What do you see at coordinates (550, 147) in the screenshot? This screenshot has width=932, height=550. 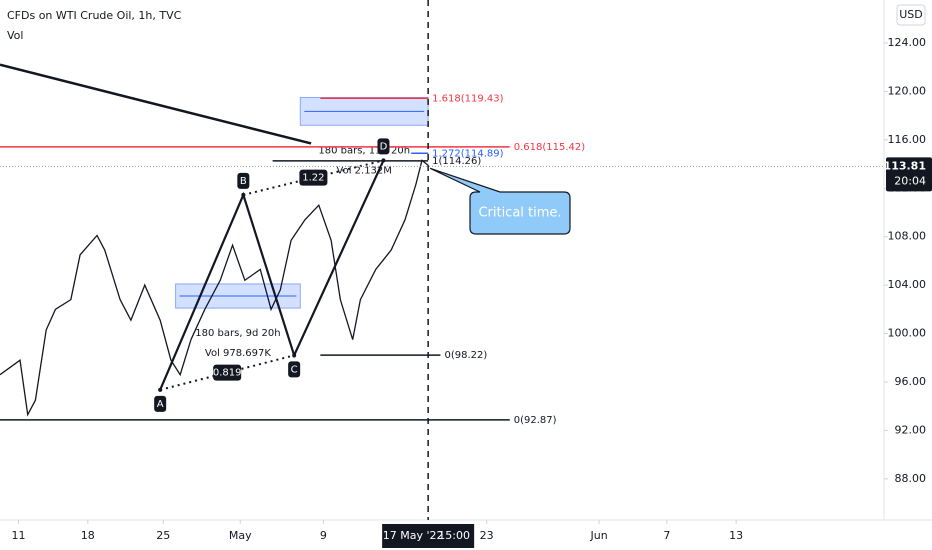 I see `fib-level-label: 0.618(115.42)` at bounding box center [550, 147].